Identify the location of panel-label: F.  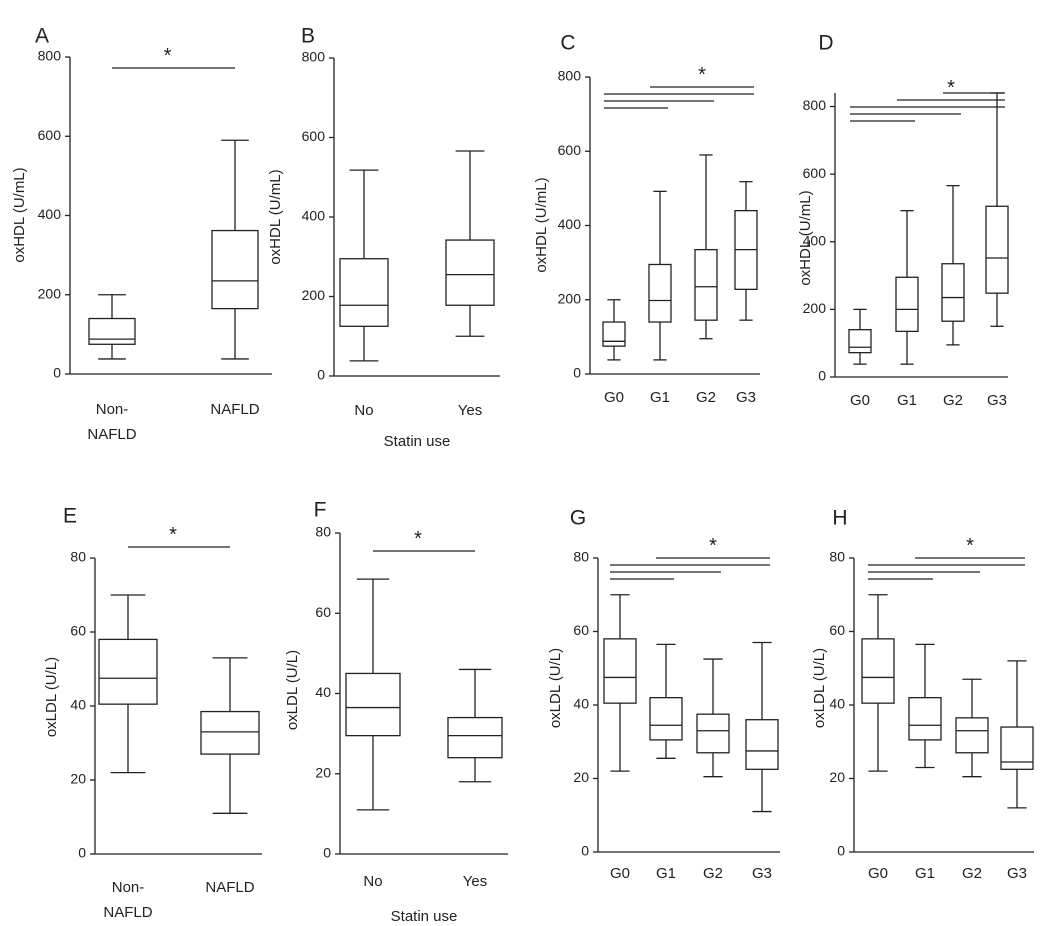
(320, 509).